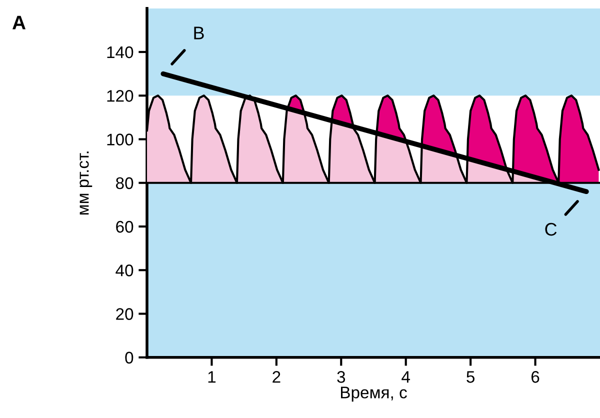 The height and width of the screenshot is (418, 600). What do you see at coordinates (120, 96) in the screenshot?
I see `y-tick-label: 120` at bounding box center [120, 96].